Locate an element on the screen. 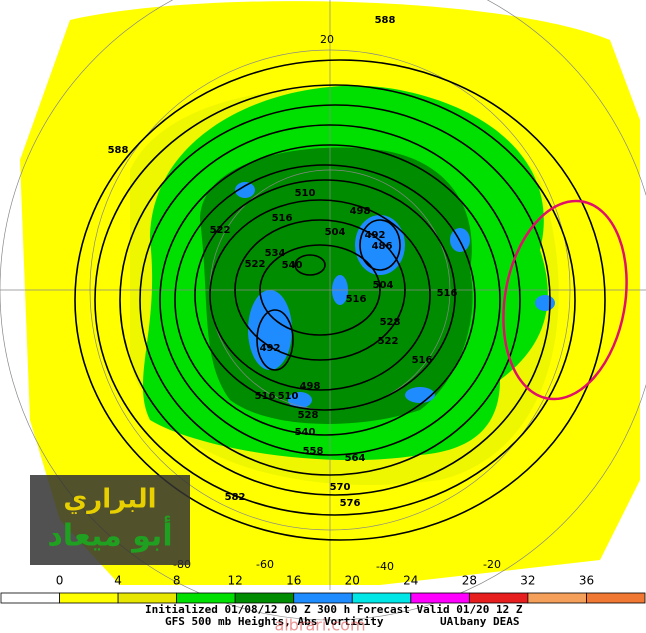  contour-label: 534 is located at coordinates (275, 253).